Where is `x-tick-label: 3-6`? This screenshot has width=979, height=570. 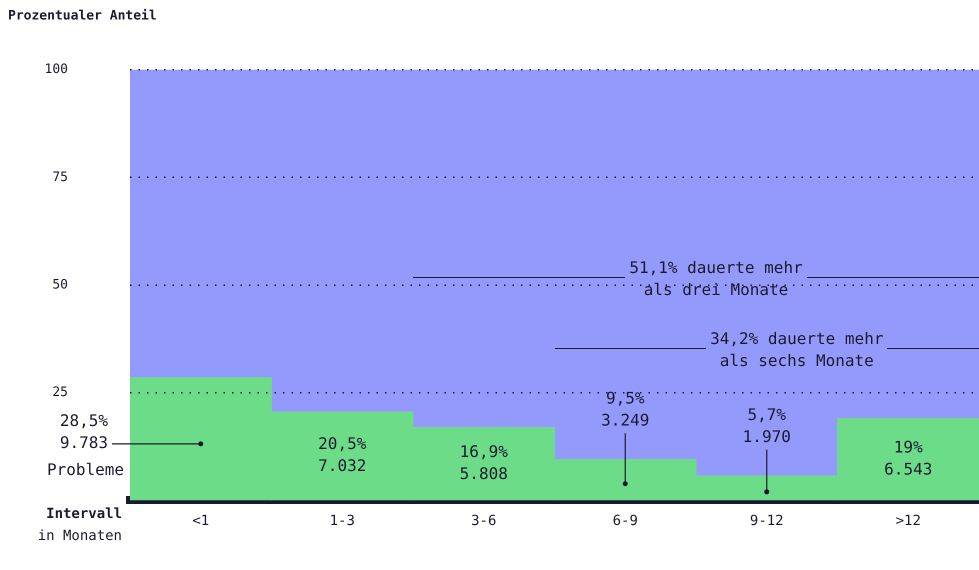 x-tick-label: 3-6 is located at coordinates (483, 521).